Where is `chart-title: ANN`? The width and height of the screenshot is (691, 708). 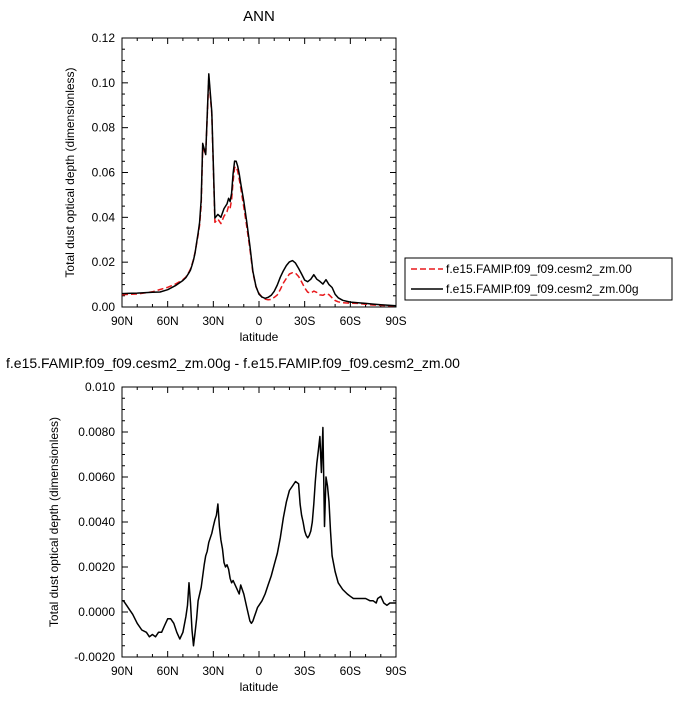 chart-title: ANN is located at coordinates (259, 16).